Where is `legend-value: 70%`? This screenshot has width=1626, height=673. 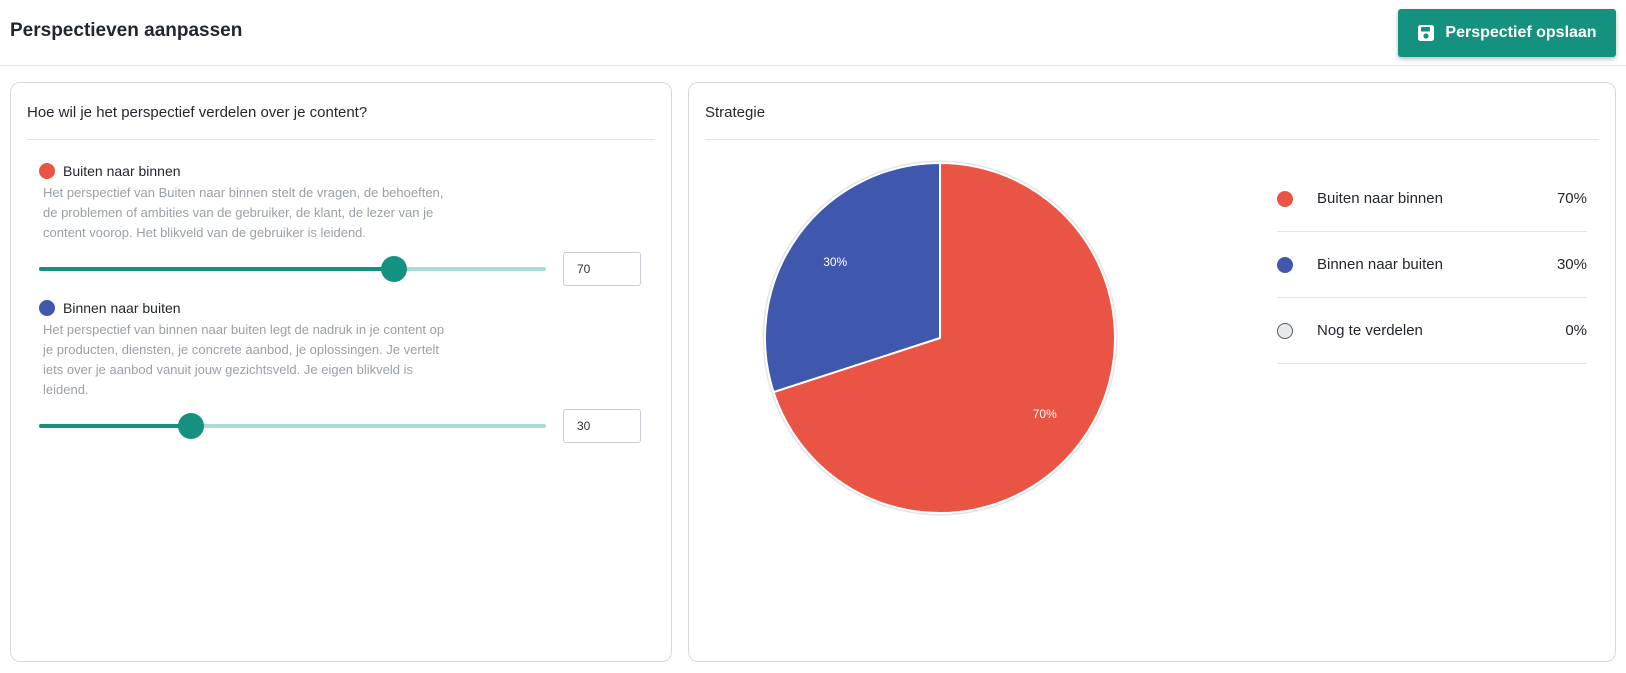
legend-value: 70% is located at coordinates (1571, 198).